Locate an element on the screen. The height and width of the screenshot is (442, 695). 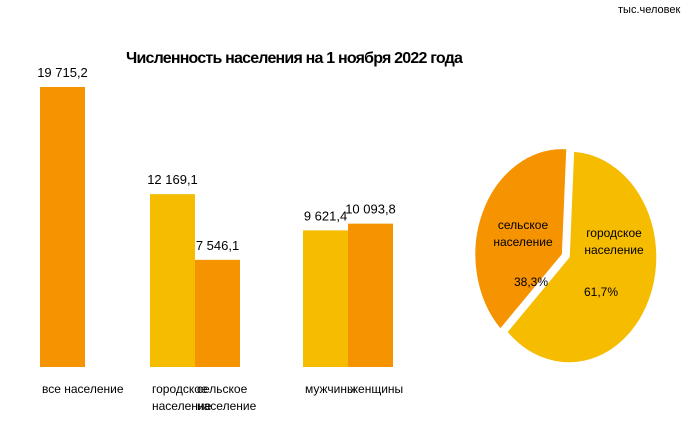
category-label: все население is located at coordinates (83, 389).